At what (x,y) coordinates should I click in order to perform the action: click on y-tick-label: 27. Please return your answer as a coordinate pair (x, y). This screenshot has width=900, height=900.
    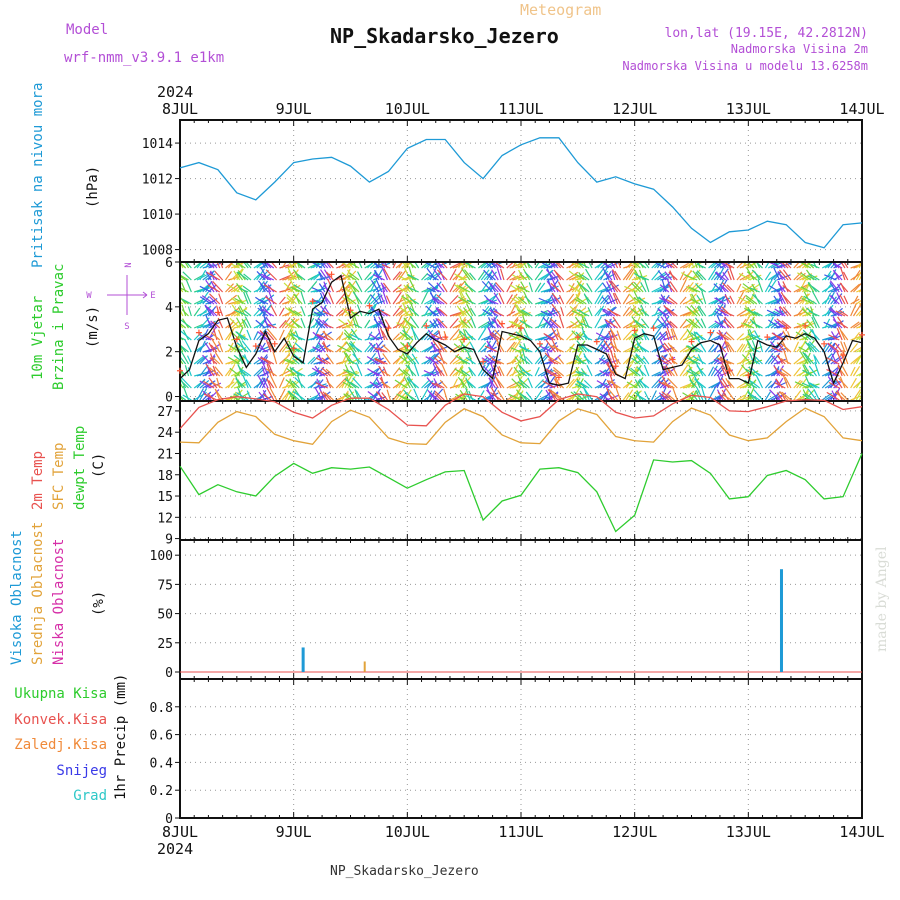
    Looking at the image, I should click on (165, 412).